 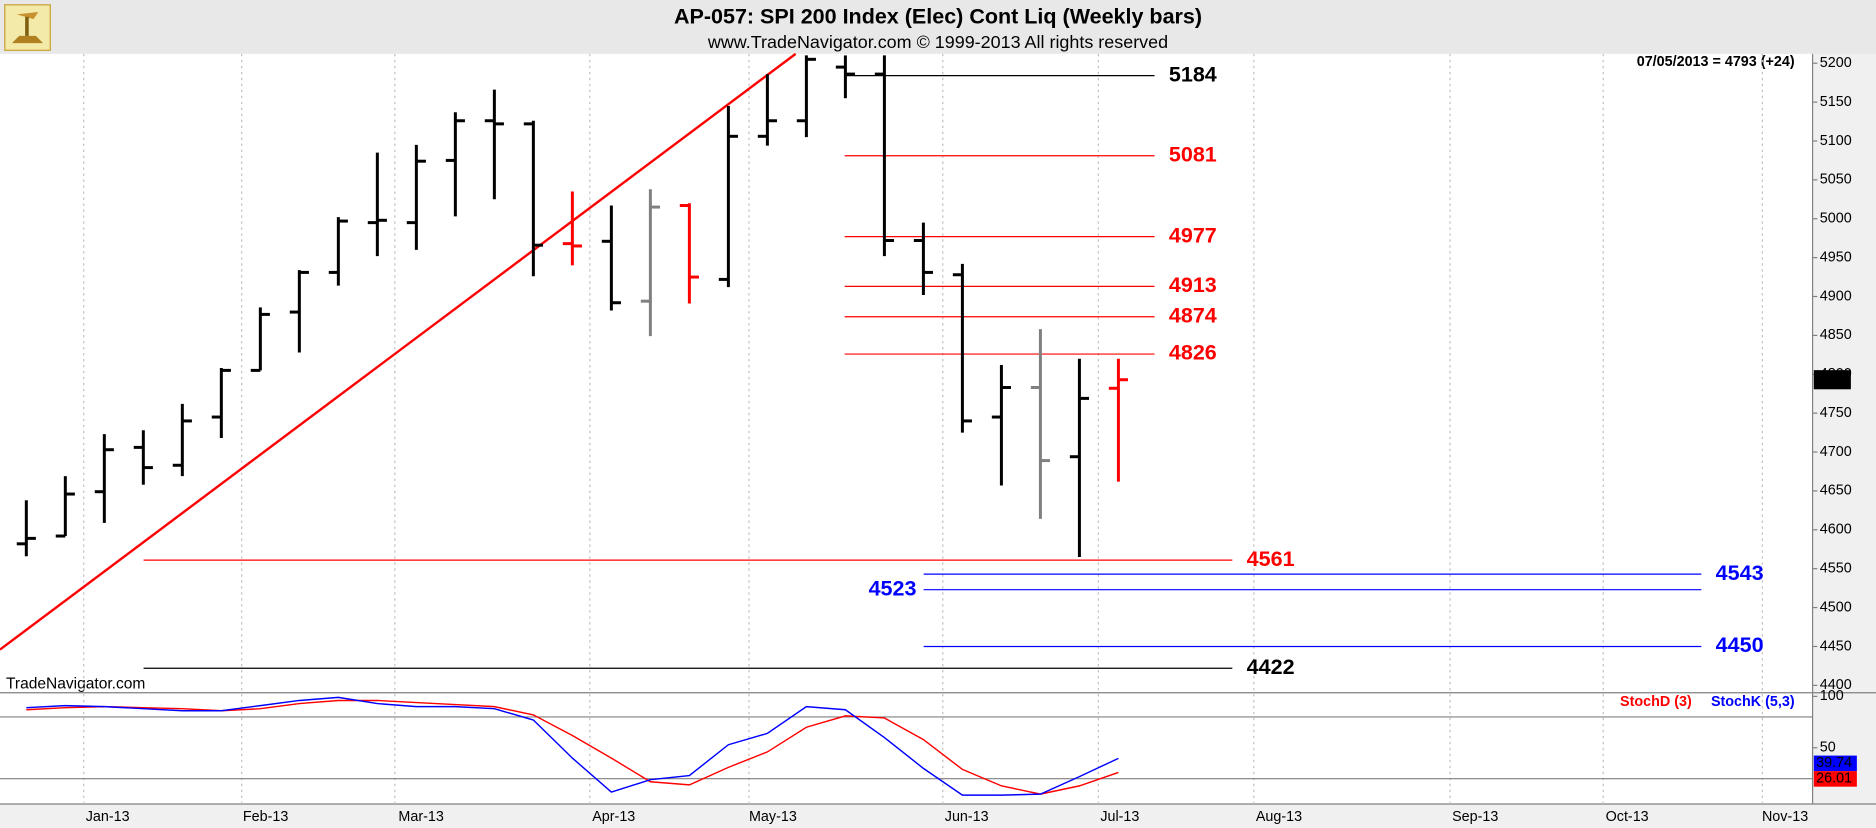 I want to click on date-axis-band, so click(x=938, y=816).